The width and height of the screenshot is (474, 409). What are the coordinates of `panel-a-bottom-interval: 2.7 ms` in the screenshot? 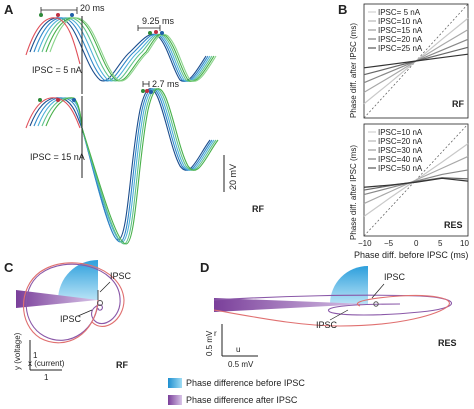 It's located at (166, 84).